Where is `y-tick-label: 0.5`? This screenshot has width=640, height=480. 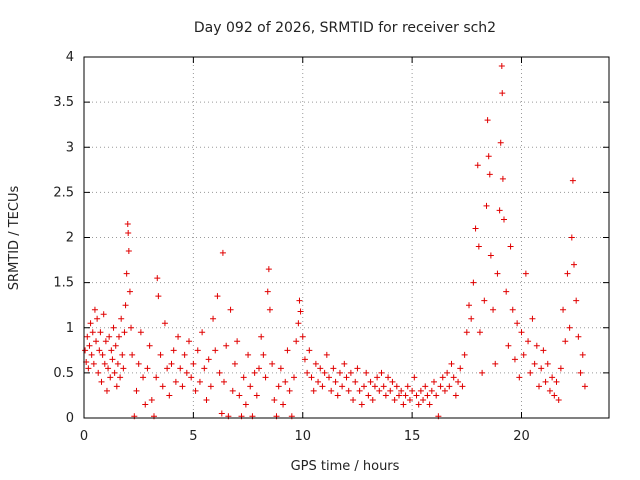 y-tick-label: 0.5 is located at coordinates (63, 373).